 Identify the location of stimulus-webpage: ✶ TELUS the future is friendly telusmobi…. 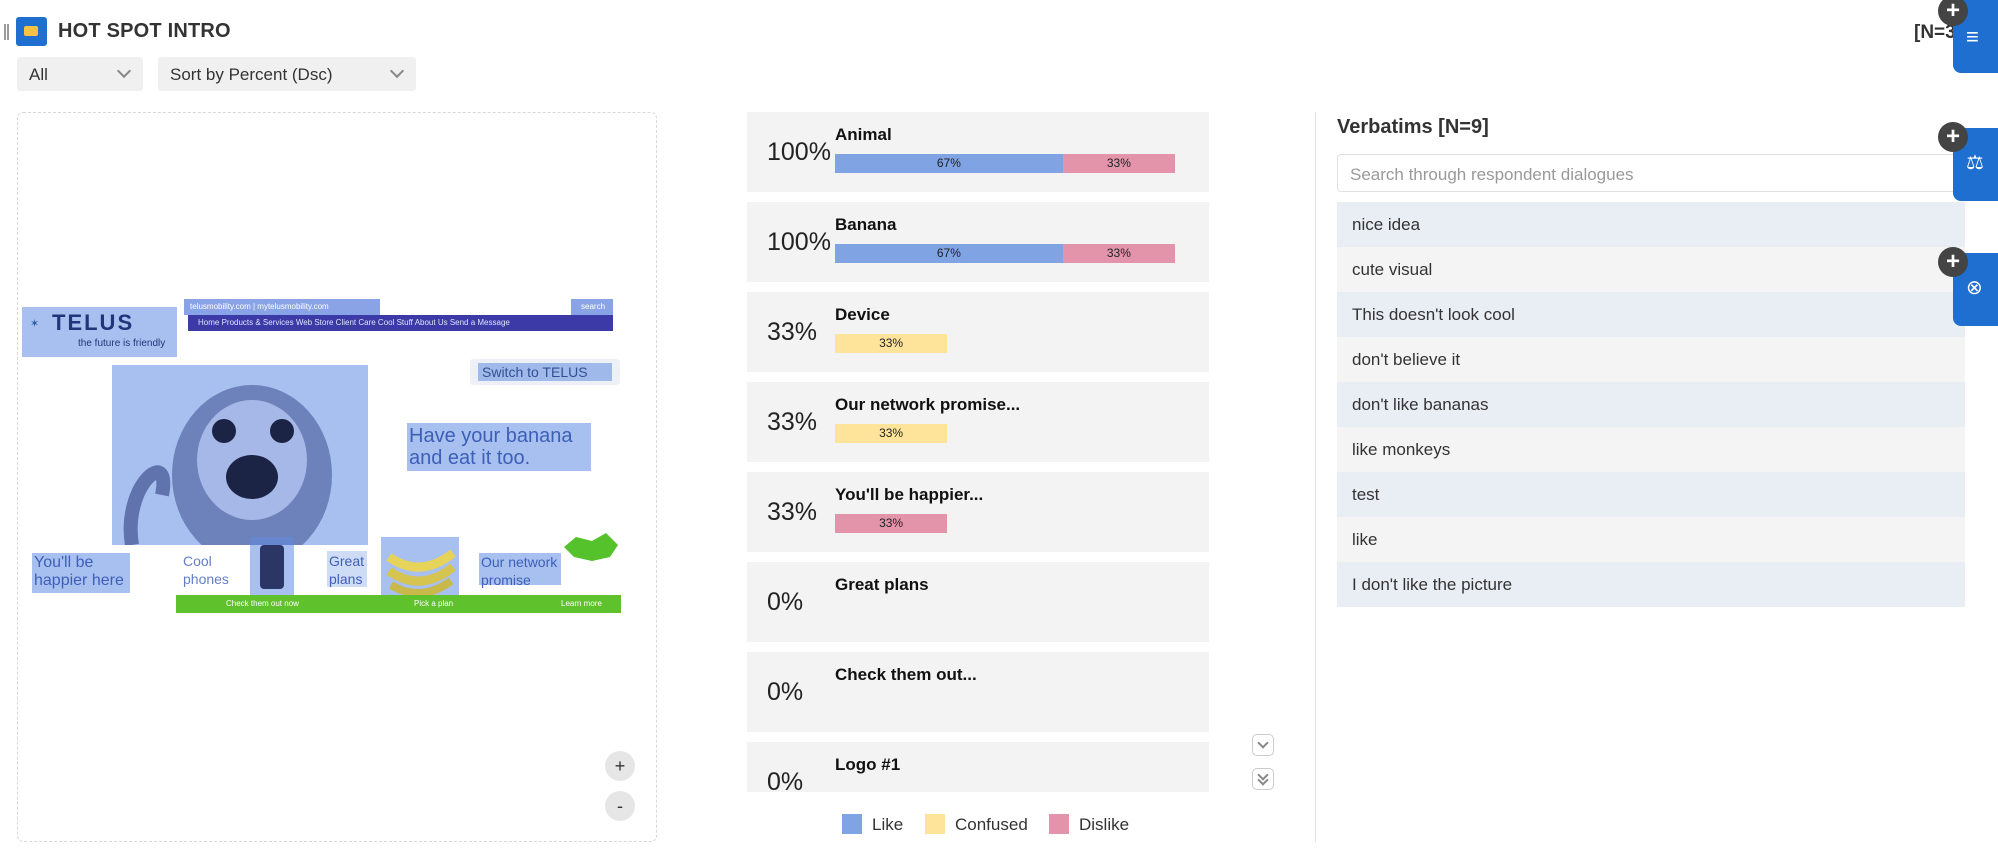
(331, 459).